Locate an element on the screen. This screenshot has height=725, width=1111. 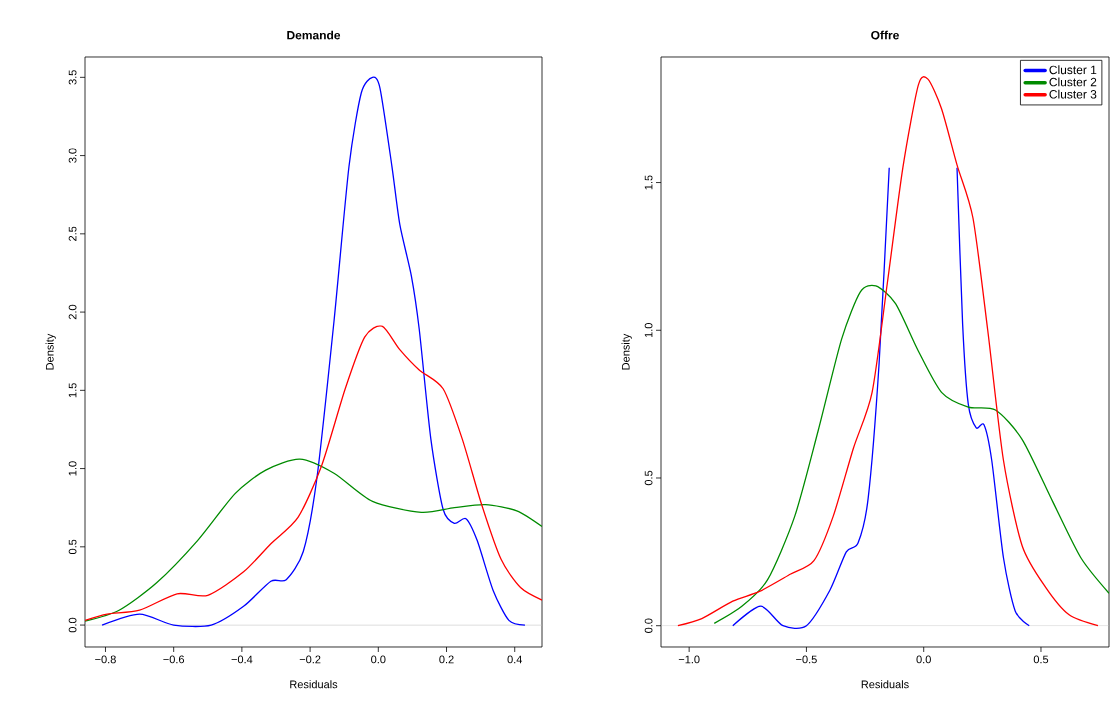
chart-title: Demande is located at coordinates (314, 35).